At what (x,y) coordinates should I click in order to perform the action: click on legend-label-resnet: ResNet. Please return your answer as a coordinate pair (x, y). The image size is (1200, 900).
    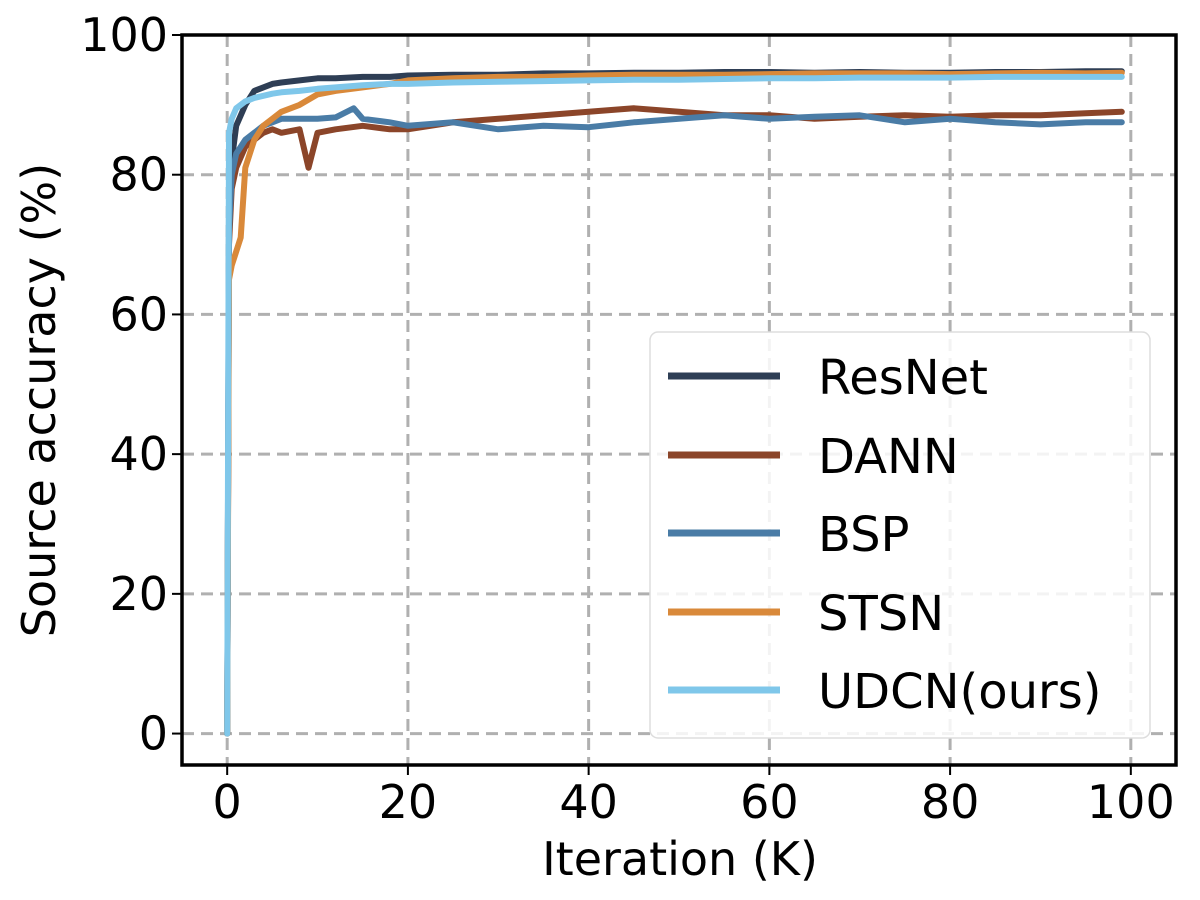
    Looking at the image, I should click on (903, 378).